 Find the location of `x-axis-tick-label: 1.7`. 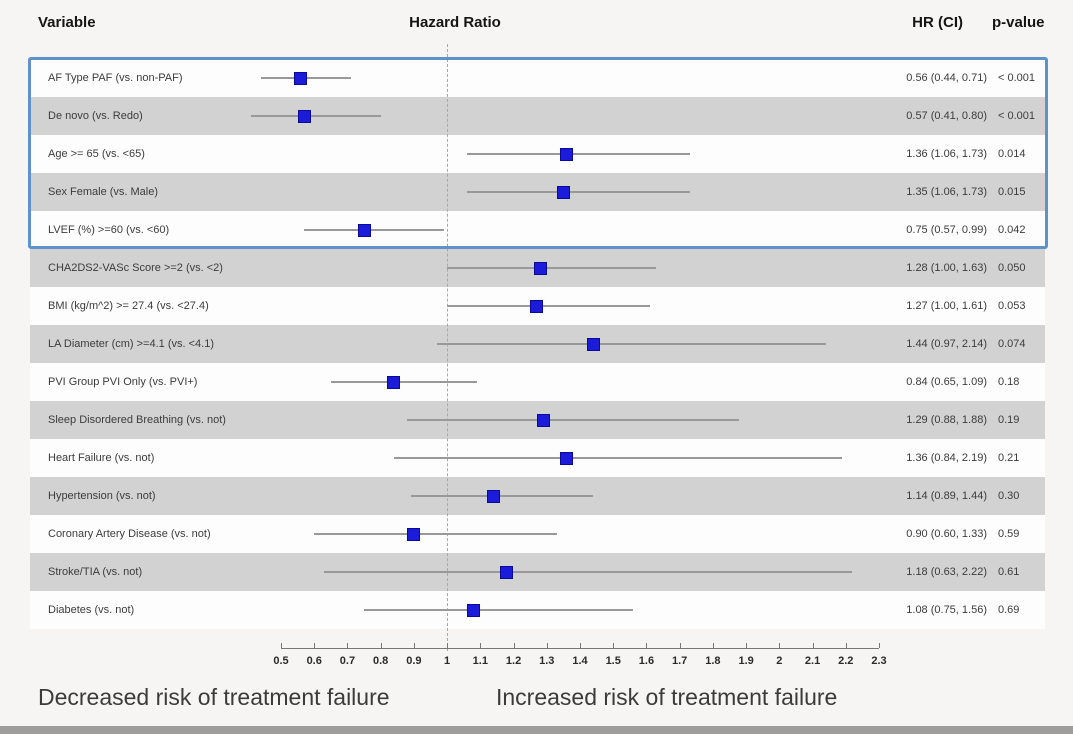

x-axis-tick-label: 1.7 is located at coordinates (680, 661).